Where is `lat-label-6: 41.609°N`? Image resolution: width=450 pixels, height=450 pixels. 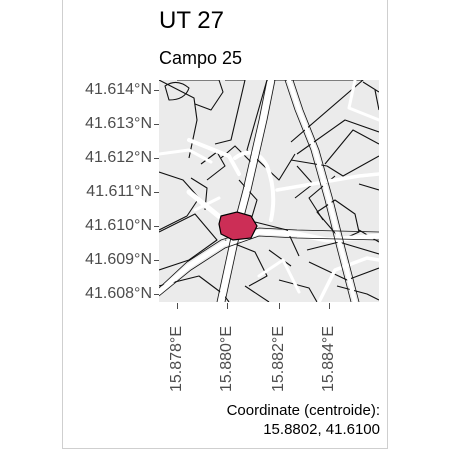
lat-label-6: 41.609°N is located at coordinates (118, 259).